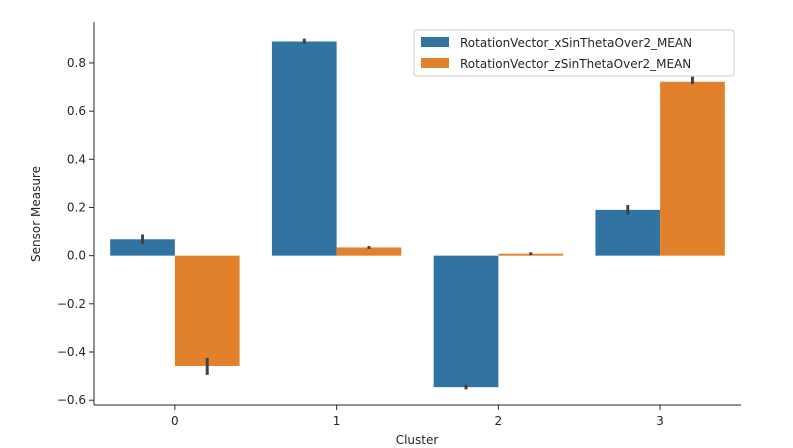  What do you see at coordinates (142, 247) in the screenshot?
I see `bar-series0-cluster0` at bounding box center [142, 247].